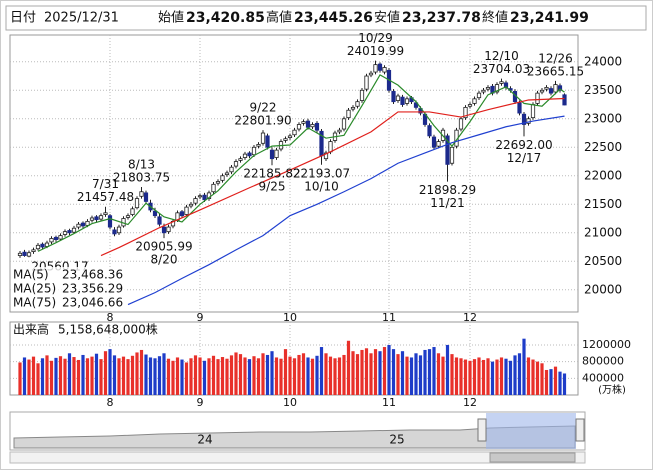 The height and width of the screenshot is (470, 653). Describe the element at coordinates (447, 203) in the screenshot. I see `annotation-date: 11/21` at that location.